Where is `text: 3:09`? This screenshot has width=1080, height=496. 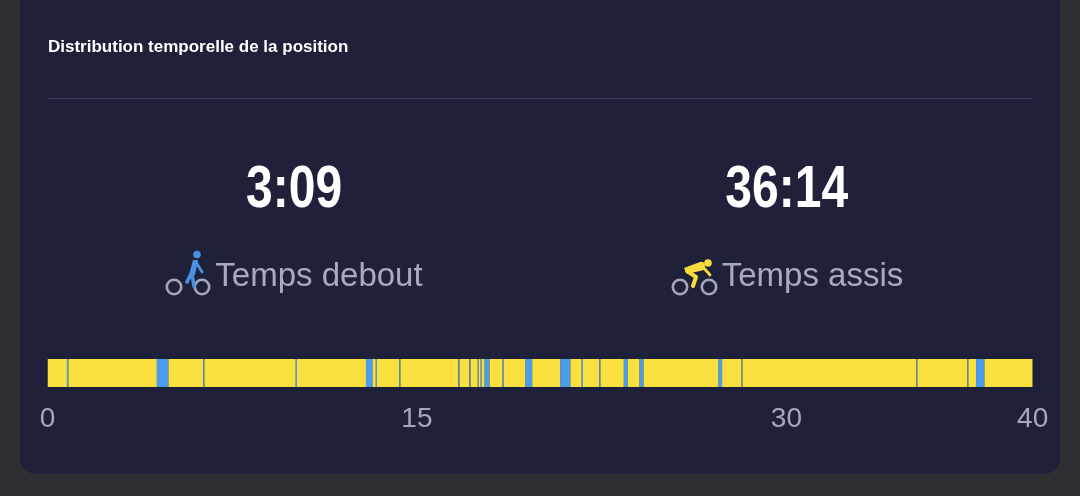
text: 3:09 is located at coordinates (294, 186).